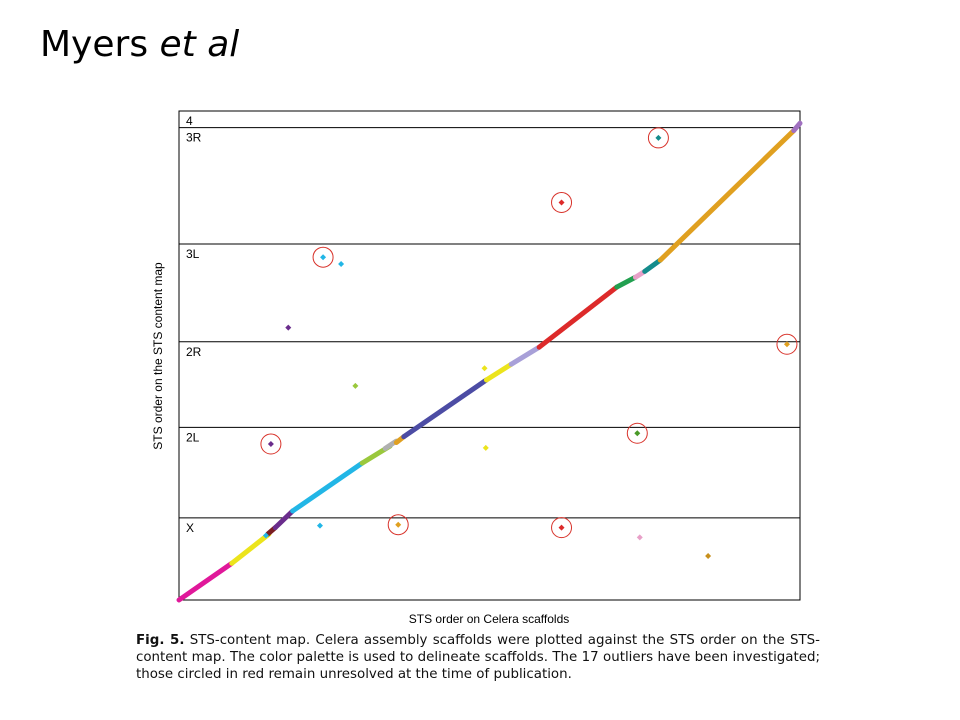 The width and height of the screenshot is (960, 720). Describe the element at coordinates (194, 352) in the screenshot. I see `band-label-2r: 2R` at that location.